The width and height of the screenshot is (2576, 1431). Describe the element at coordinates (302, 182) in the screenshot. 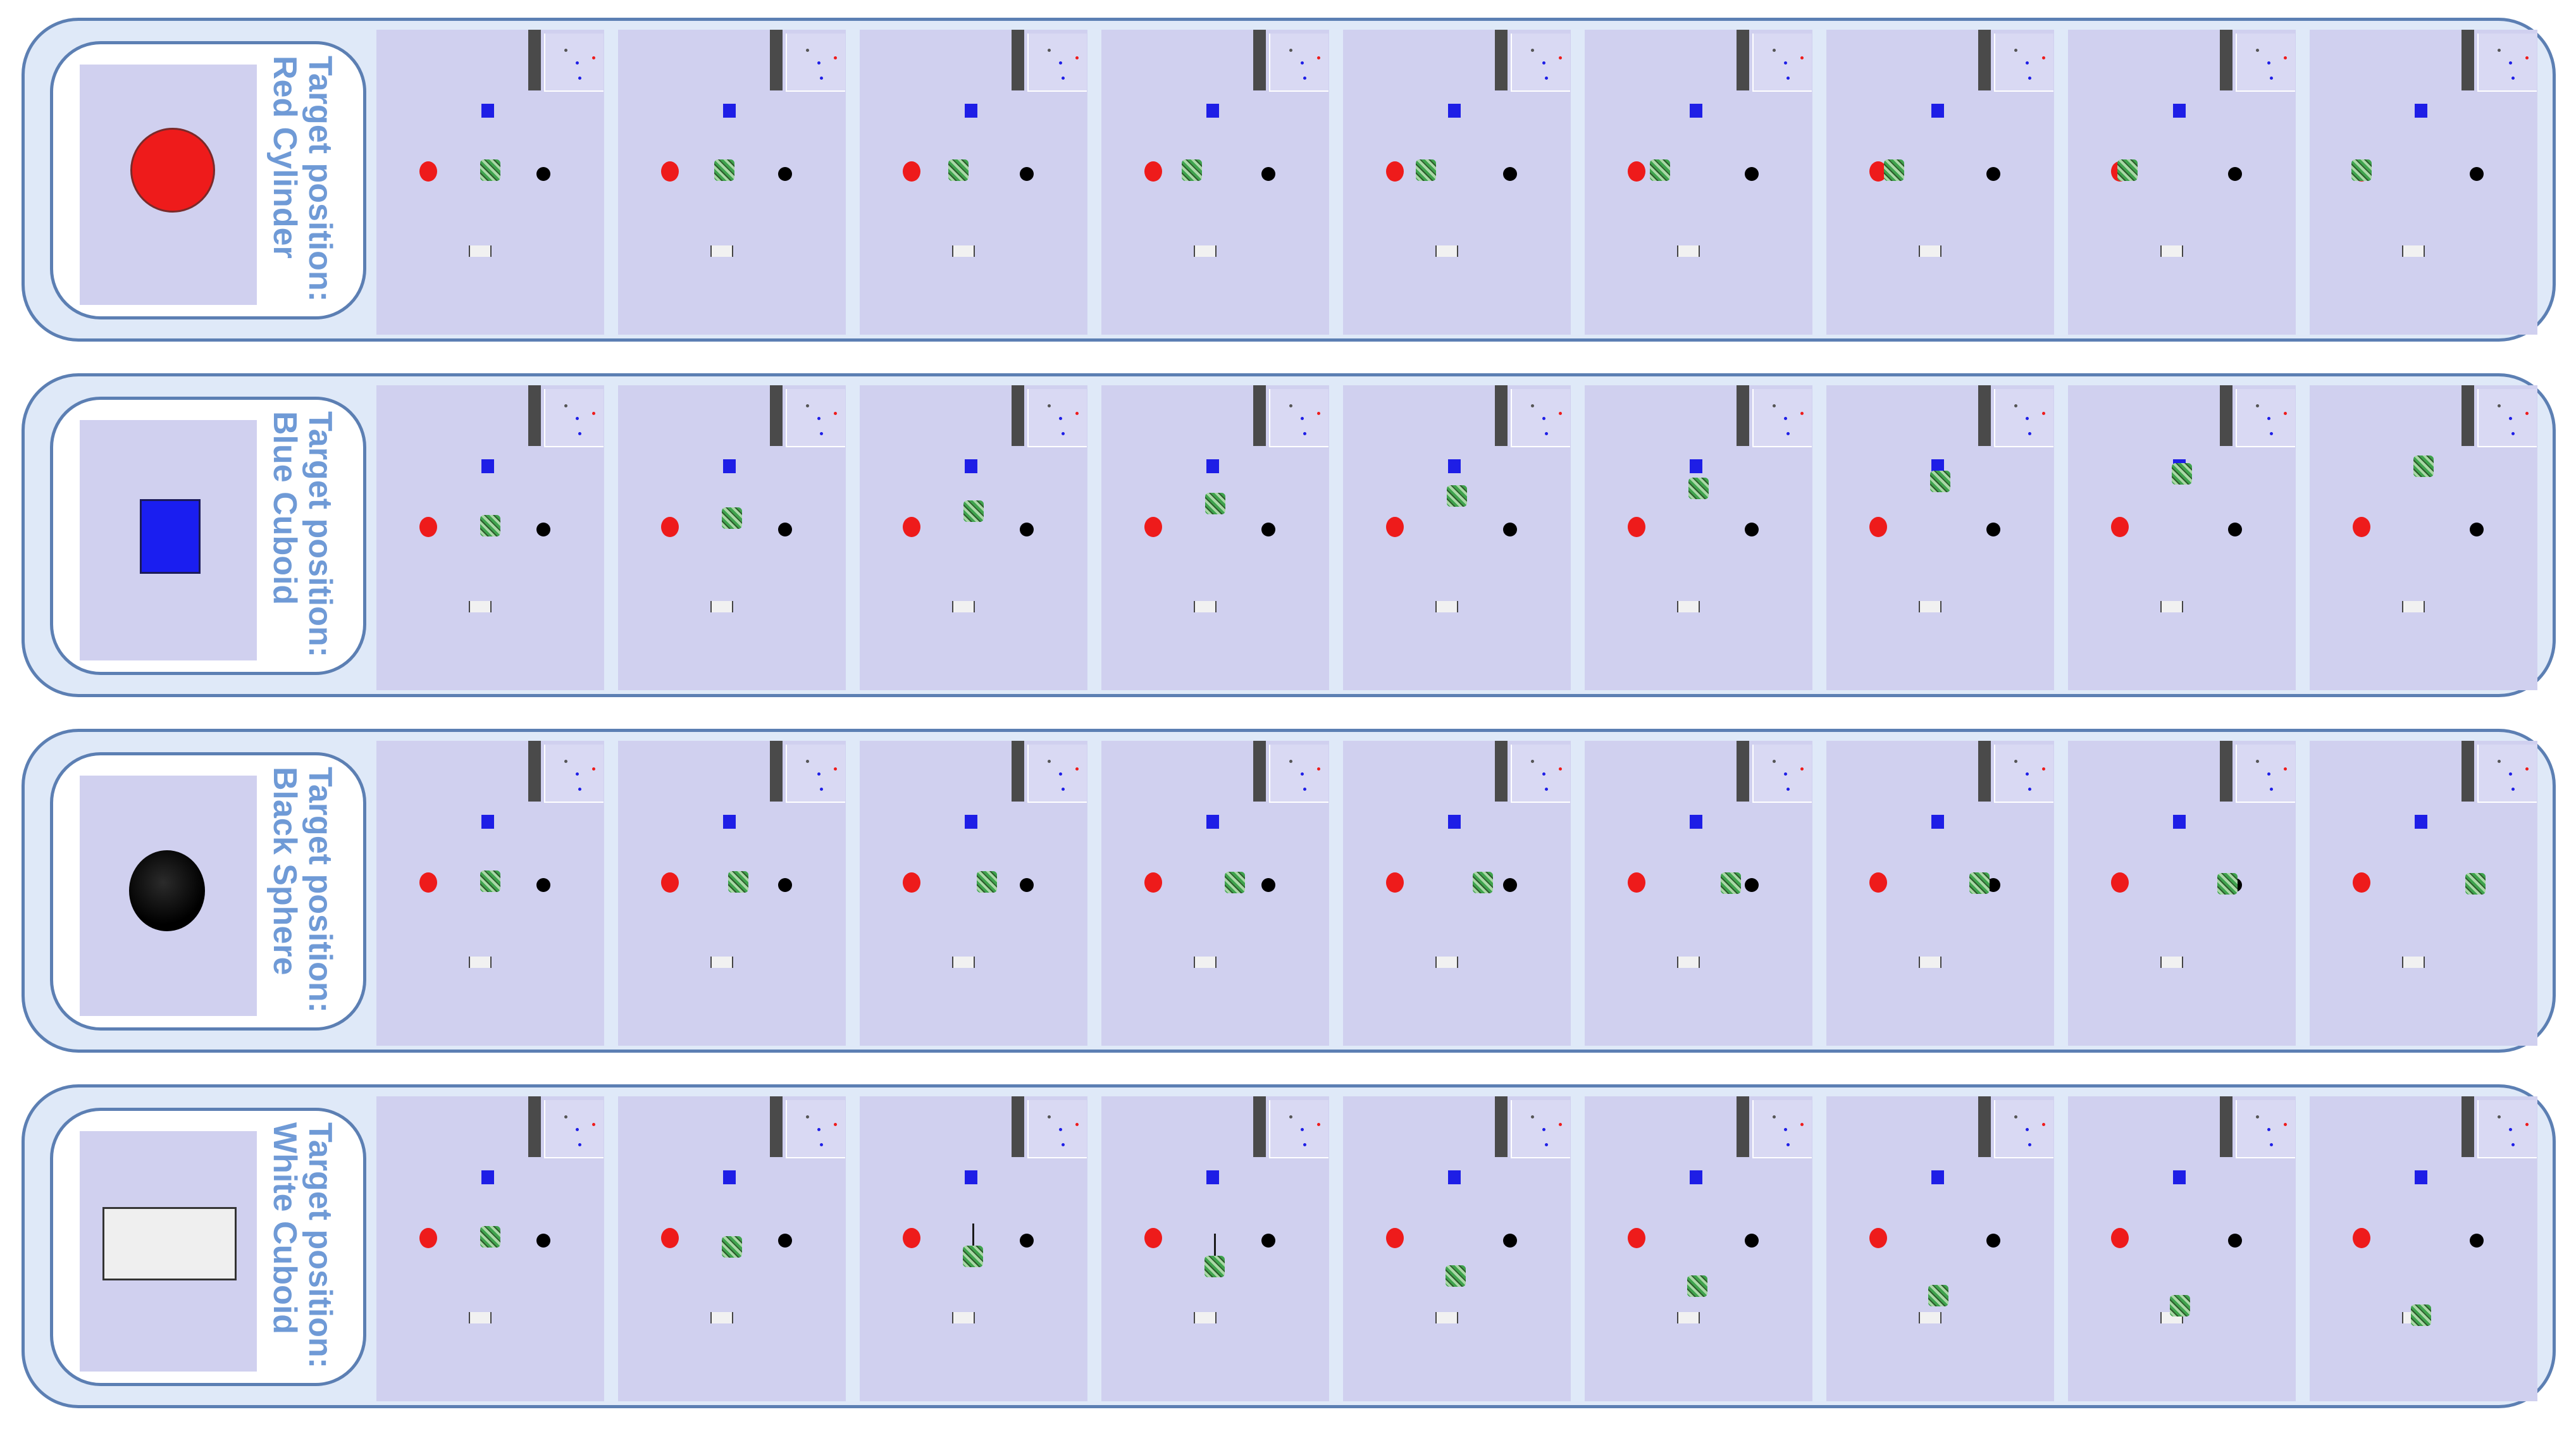

I see `target-label: Target position: Red Cylinder` at that location.